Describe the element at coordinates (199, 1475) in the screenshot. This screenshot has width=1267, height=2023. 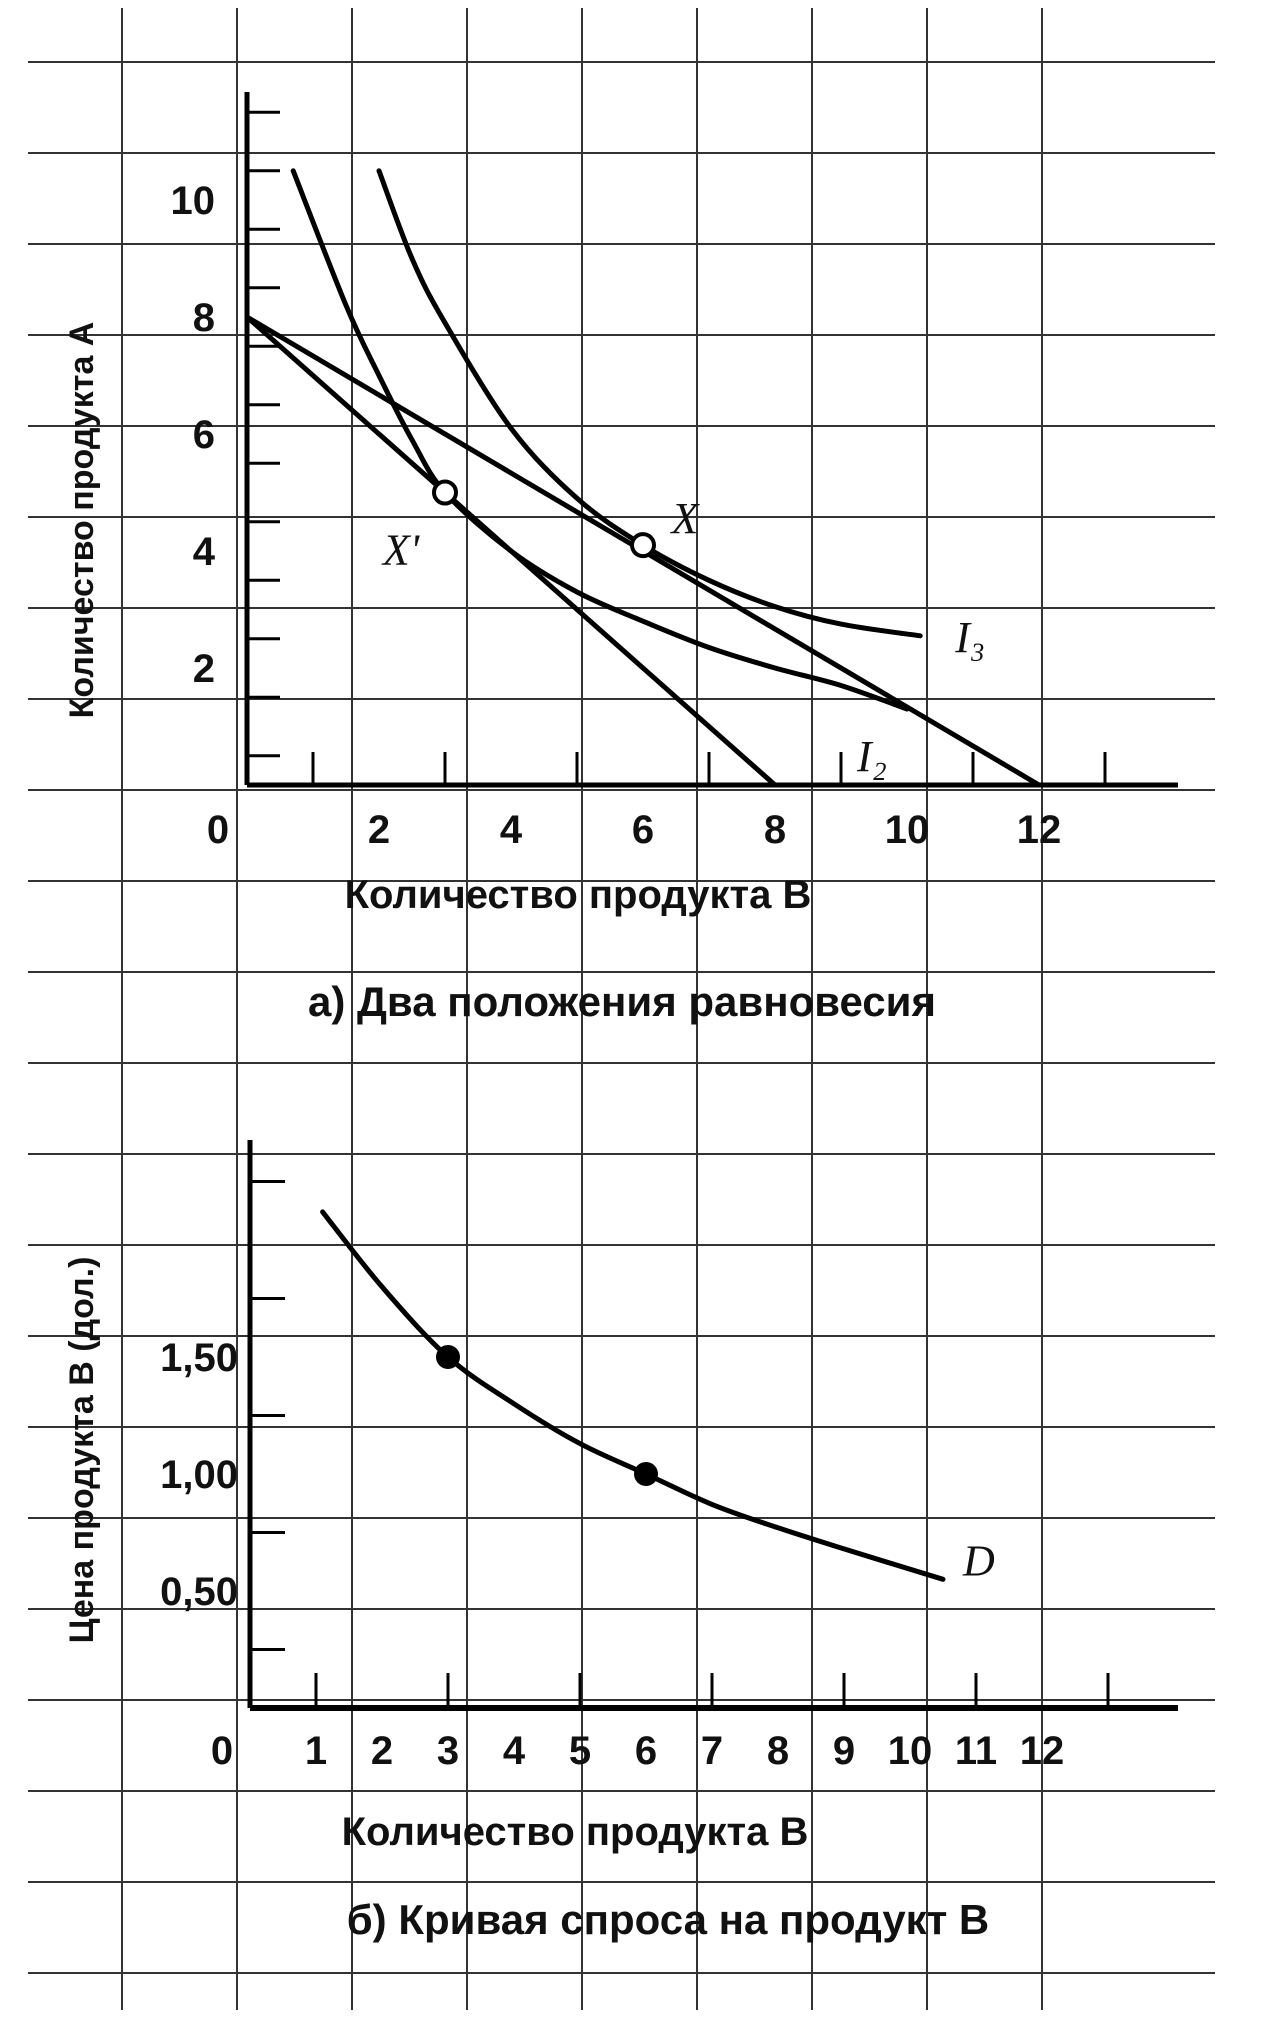
I see `panel-b-y-tick-label: 1,00` at that location.